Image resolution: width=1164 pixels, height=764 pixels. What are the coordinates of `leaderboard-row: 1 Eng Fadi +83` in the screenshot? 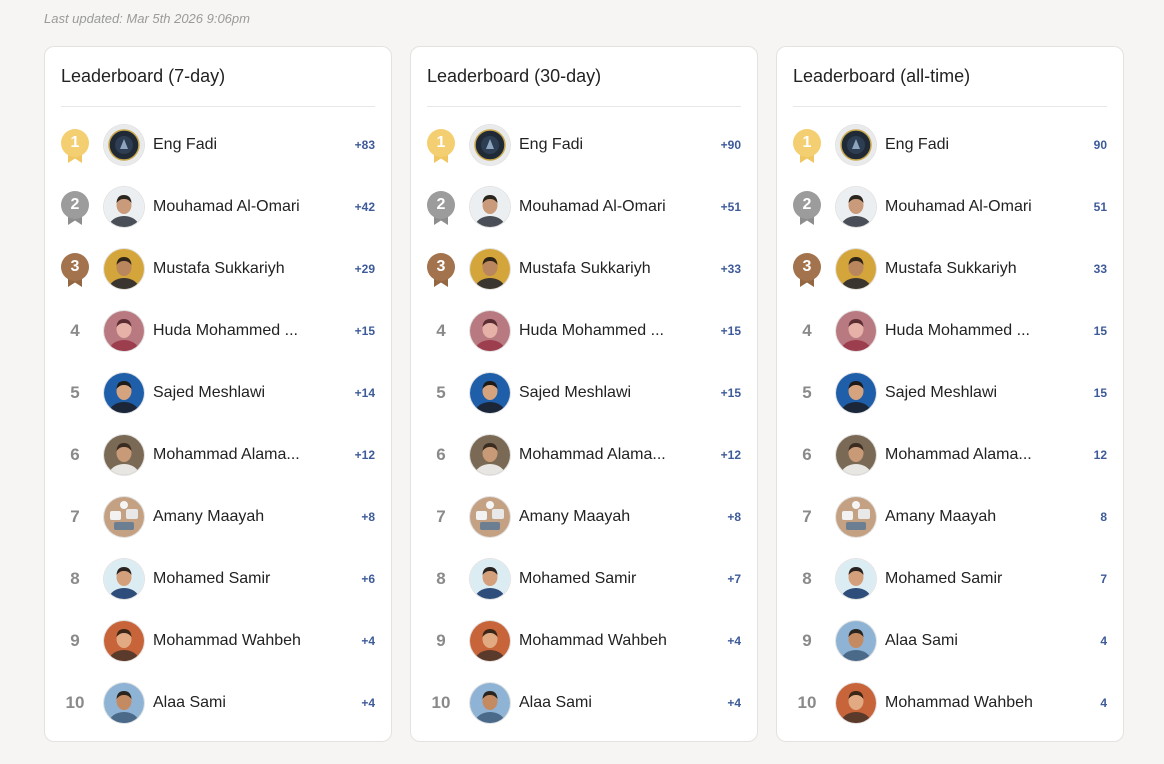 It's located at (218, 145).